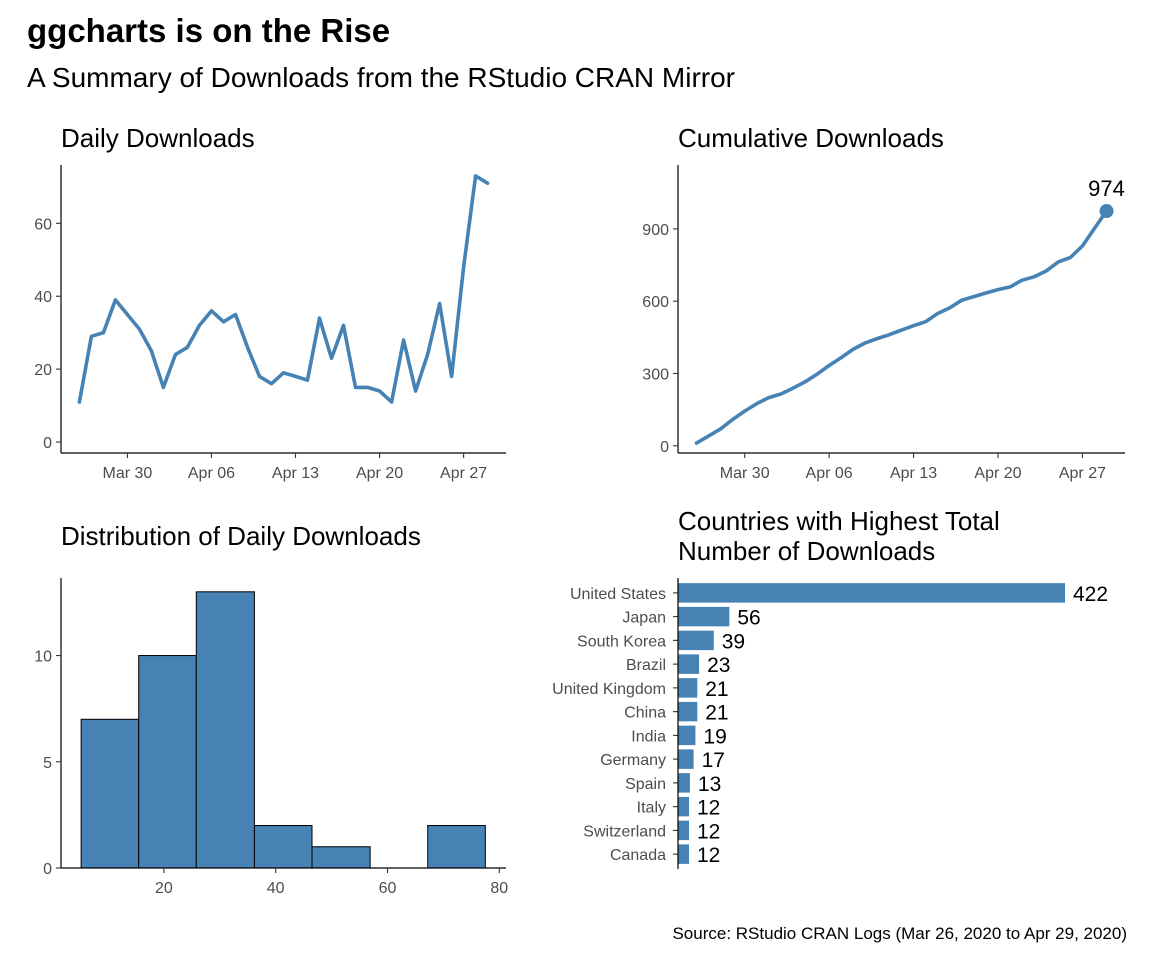 The height and width of the screenshot is (960, 1152). I want to click on country-label: Switzerland, so click(624, 831).